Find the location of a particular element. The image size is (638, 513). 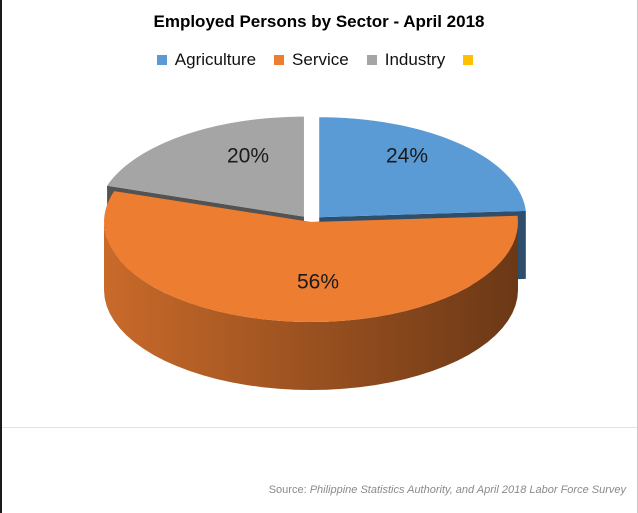

pie-top-agriculture is located at coordinates (422, 167).